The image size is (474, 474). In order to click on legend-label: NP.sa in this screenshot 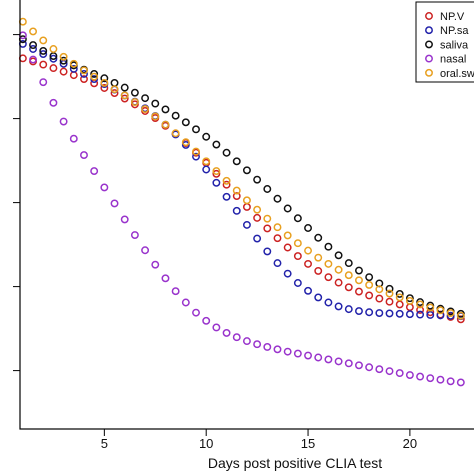, I will do `click(454, 31)`.